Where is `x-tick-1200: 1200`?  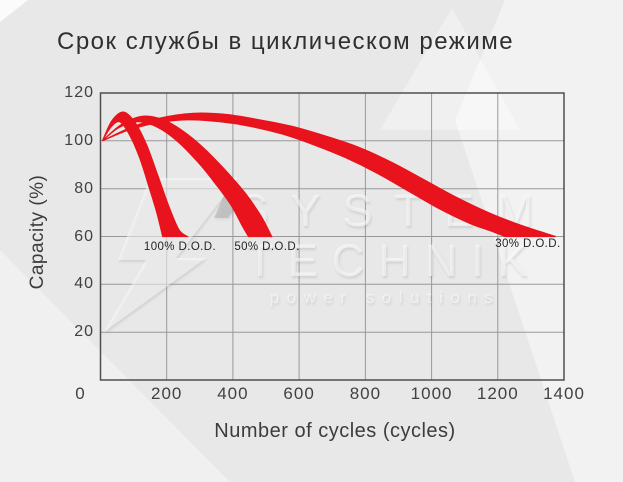 x-tick-1200: 1200 is located at coordinates (497, 393).